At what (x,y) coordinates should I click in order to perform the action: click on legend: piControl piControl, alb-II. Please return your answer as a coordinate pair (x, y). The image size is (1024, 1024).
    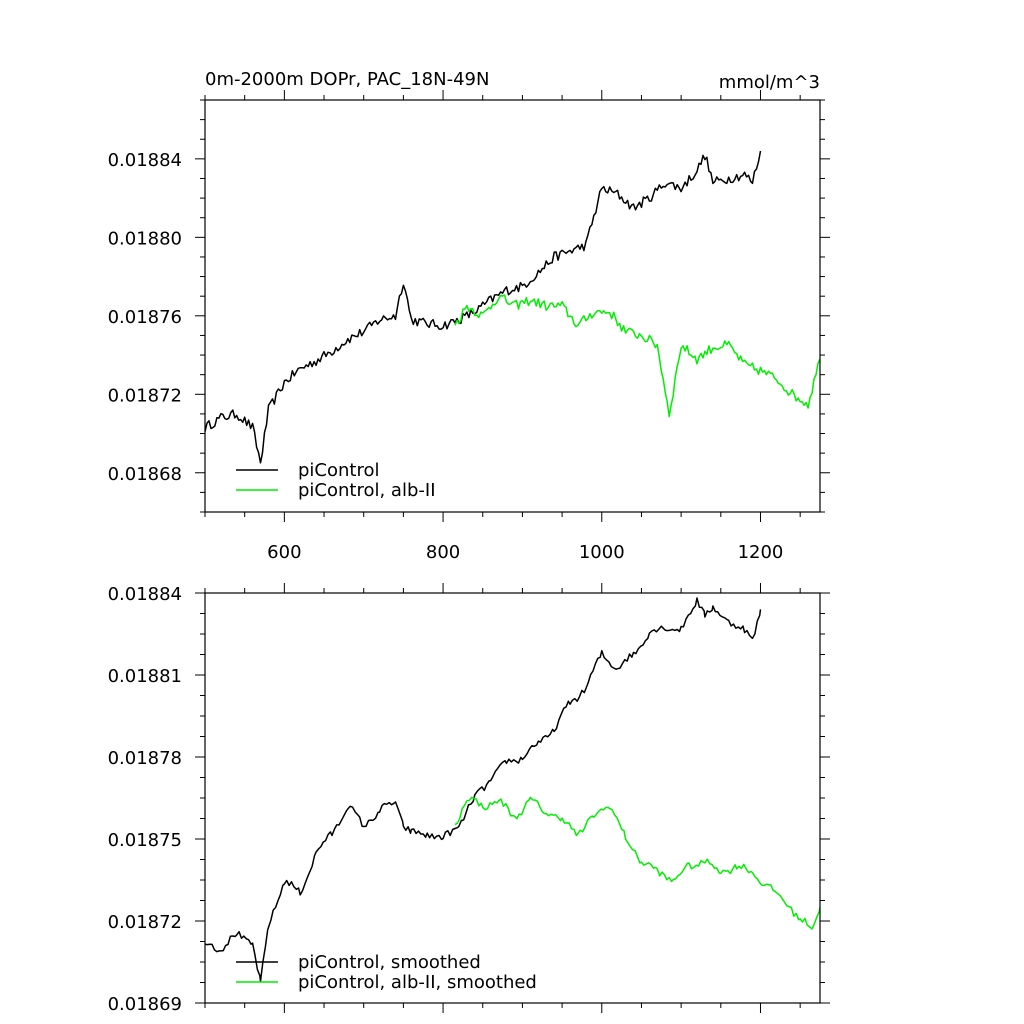
    Looking at the image, I should click on (336, 480).